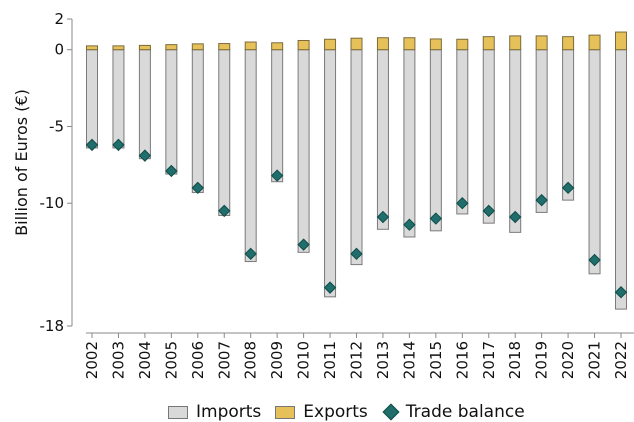  What do you see at coordinates (56, 126) in the screenshot?
I see `y-tick-label: -5` at bounding box center [56, 126].